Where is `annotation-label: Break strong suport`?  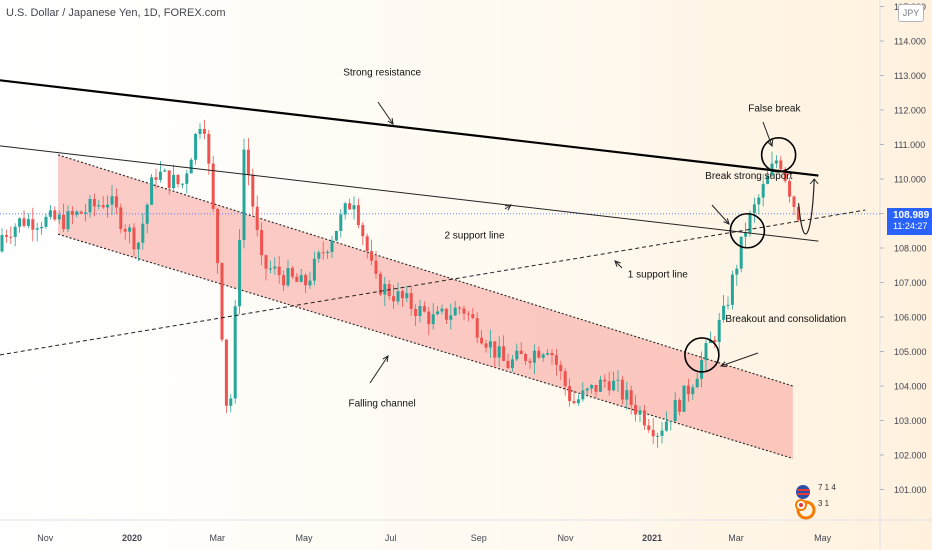
annotation-label: Break strong suport is located at coordinates (748, 176).